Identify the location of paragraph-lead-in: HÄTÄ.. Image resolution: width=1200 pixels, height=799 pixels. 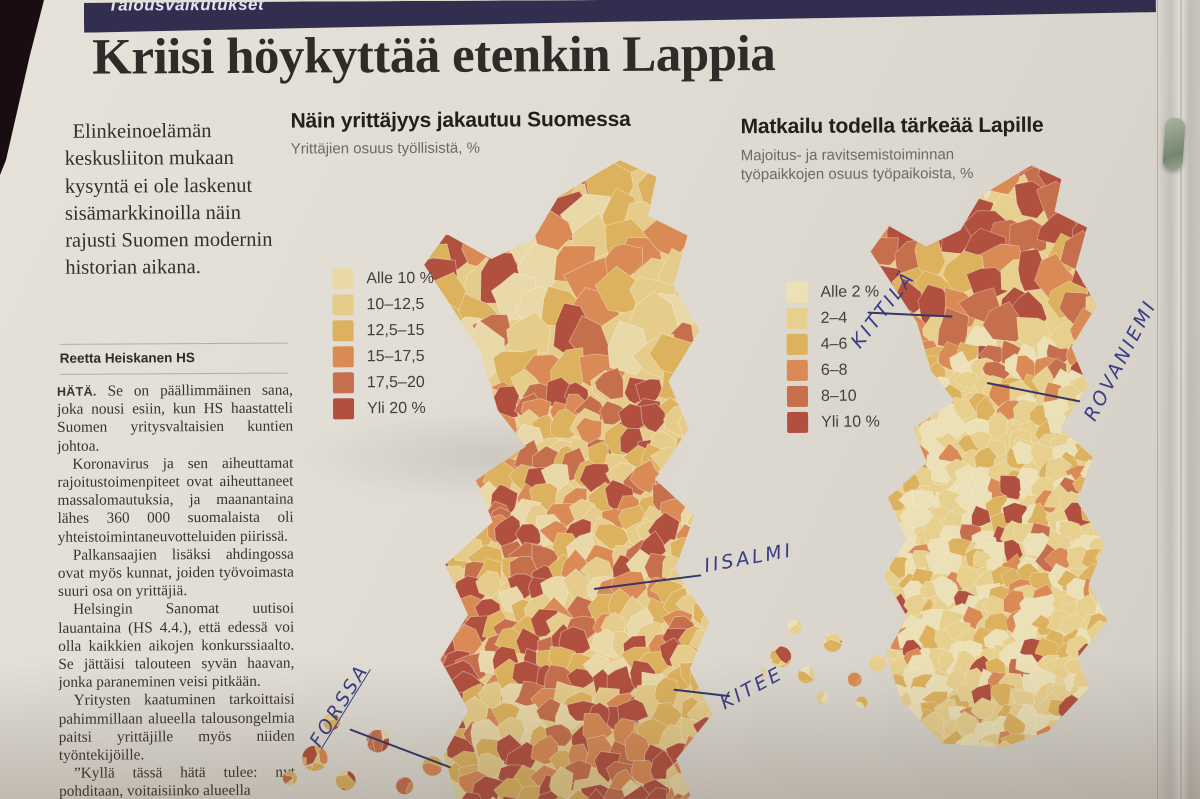
(76, 391).